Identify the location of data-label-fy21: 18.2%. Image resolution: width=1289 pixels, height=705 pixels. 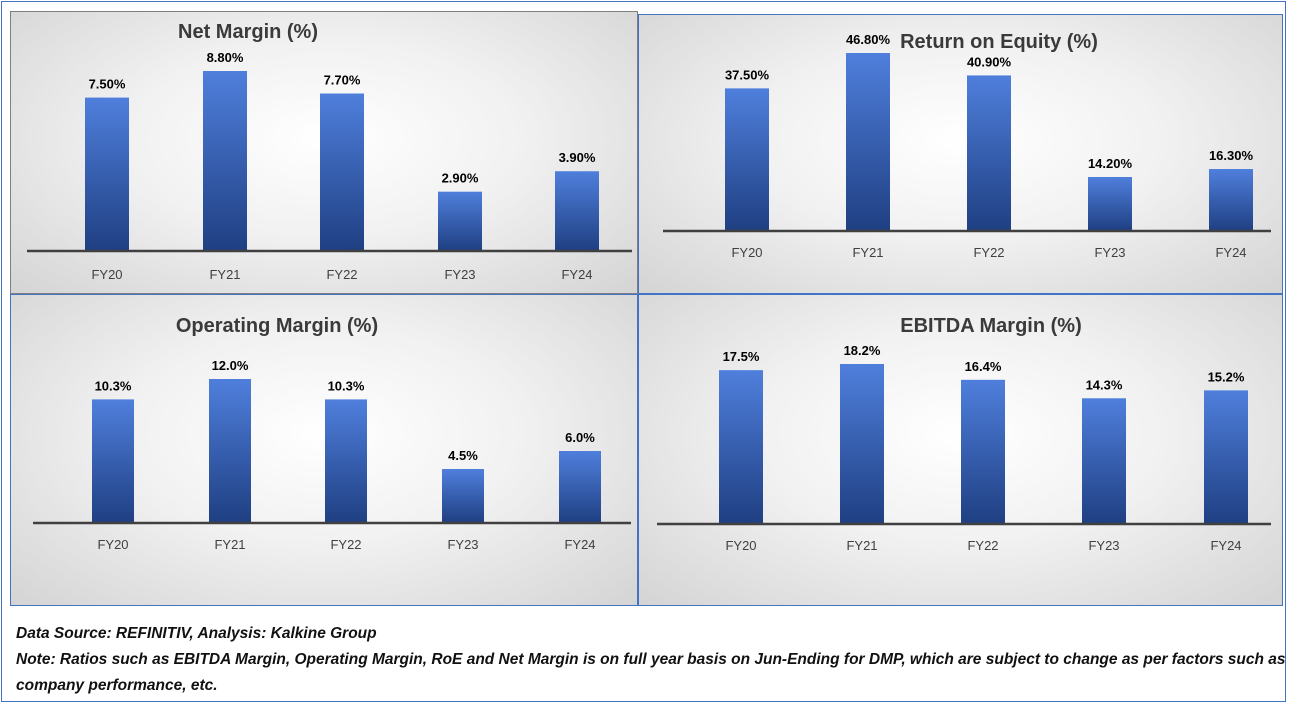
(862, 350).